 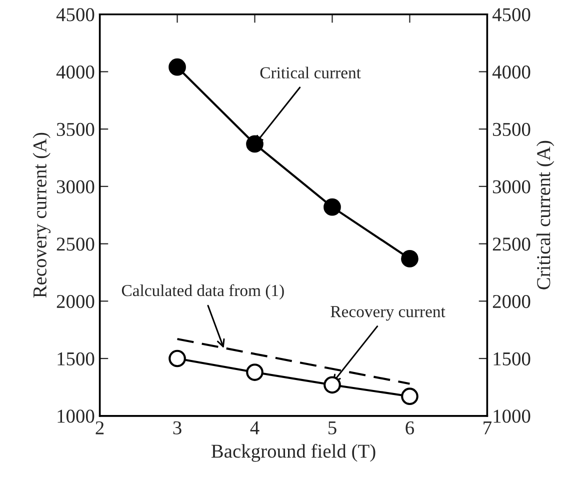 I want to click on y-tick-label: 3500, so click(x=75, y=129).